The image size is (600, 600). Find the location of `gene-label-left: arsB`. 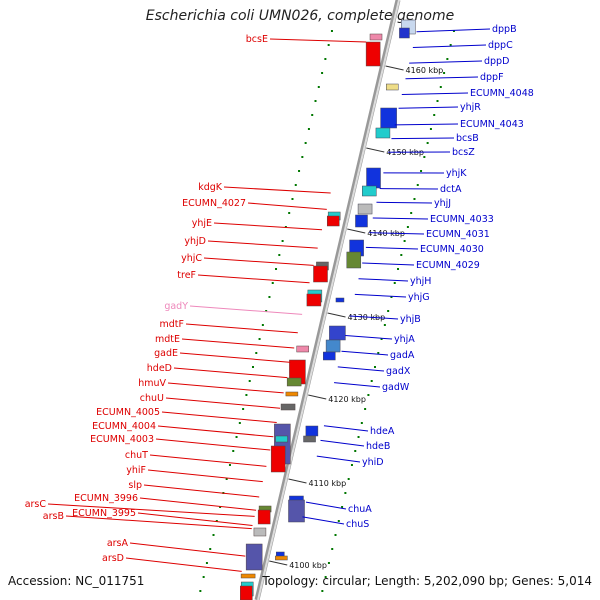

gene-label-left: arsB is located at coordinates (53, 516).